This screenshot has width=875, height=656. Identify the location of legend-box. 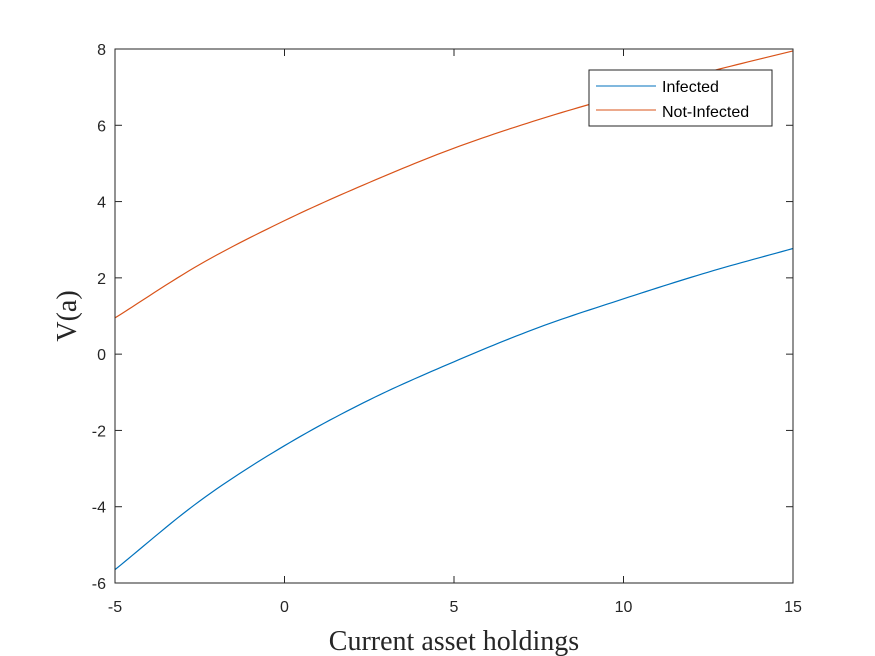
(680, 98).